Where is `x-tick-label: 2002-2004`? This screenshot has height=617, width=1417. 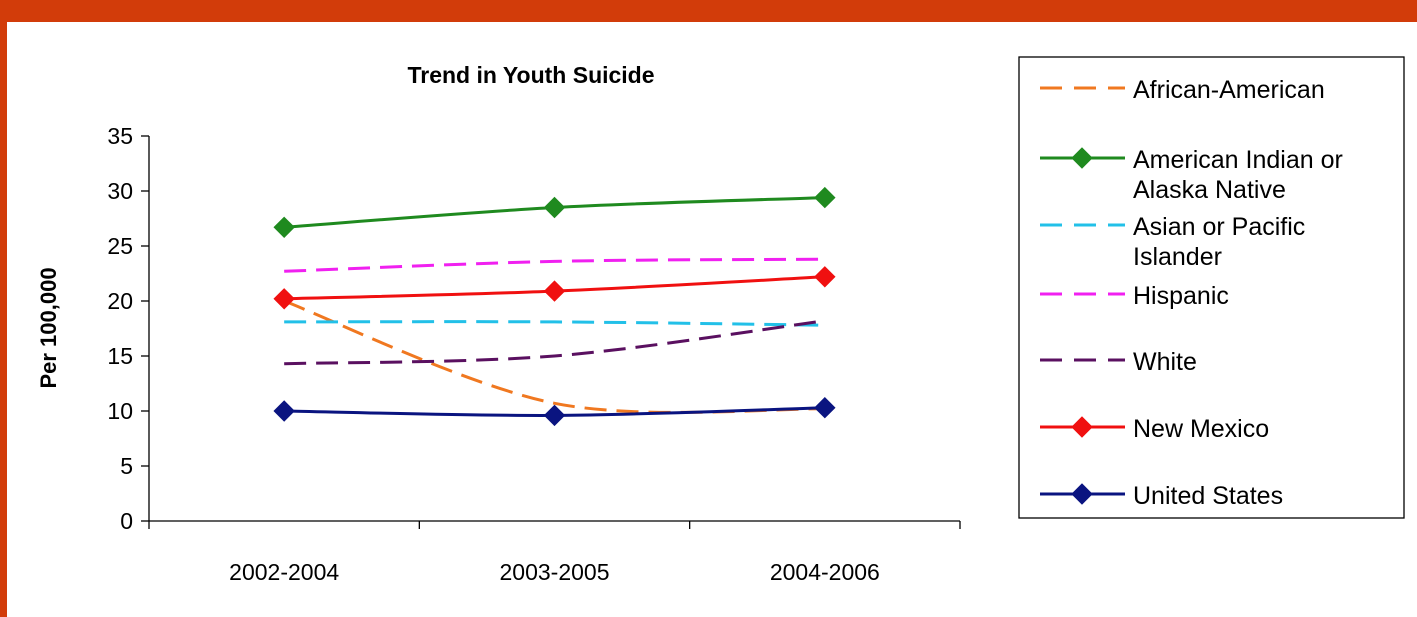 x-tick-label: 2002-2004 is located at coordinates (284, 572).